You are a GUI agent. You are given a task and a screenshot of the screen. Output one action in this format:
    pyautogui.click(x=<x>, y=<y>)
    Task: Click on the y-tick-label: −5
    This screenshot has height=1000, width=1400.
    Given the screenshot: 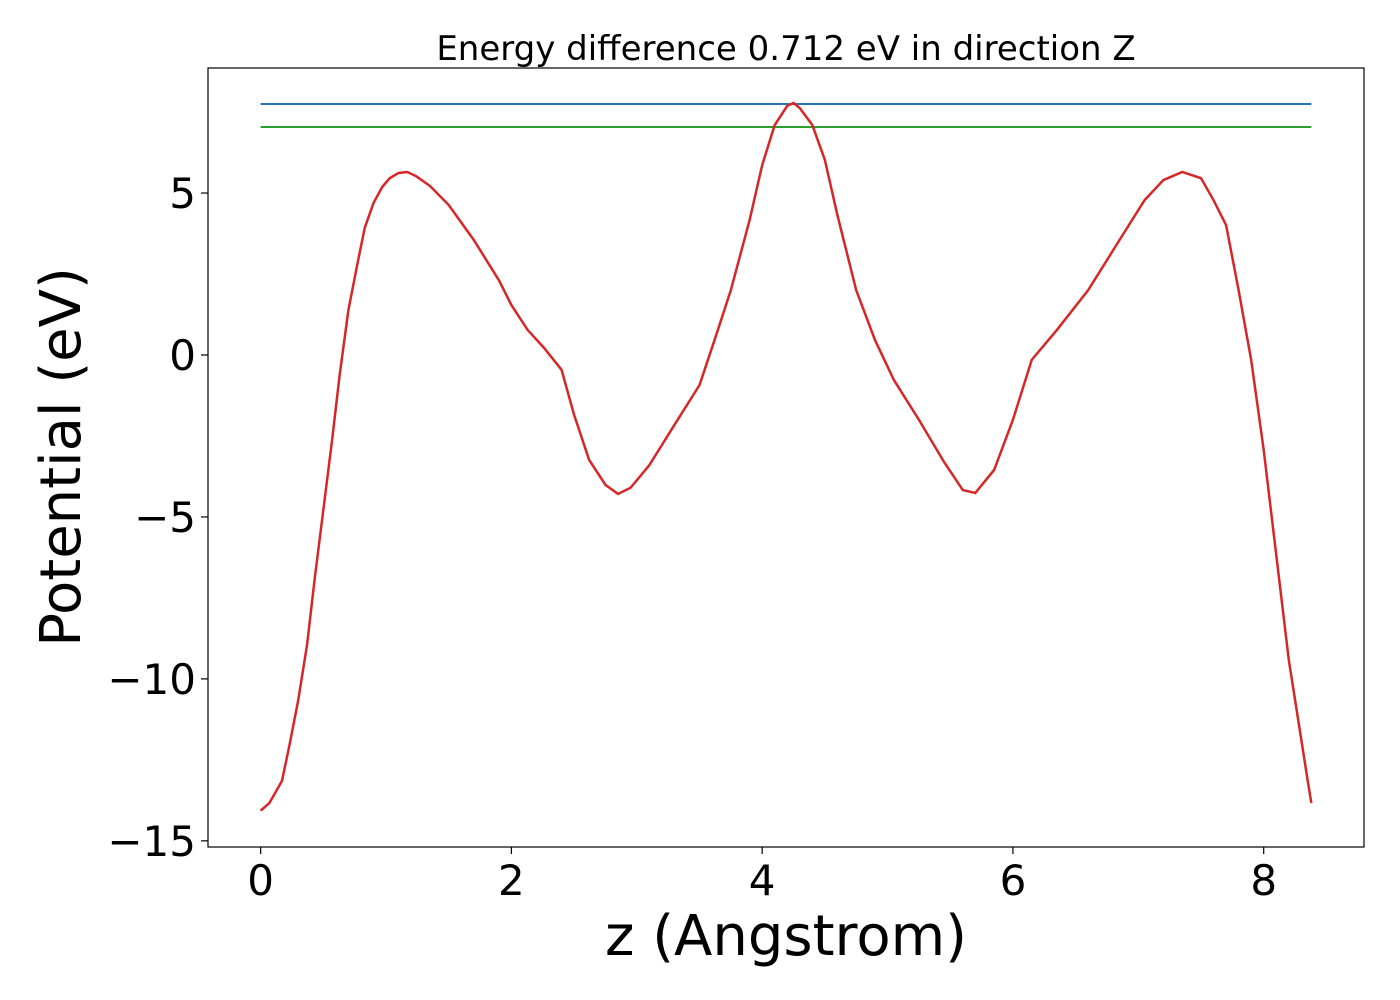 What is the action you would take?
    pyautogui.click(x=165, y=517)
    